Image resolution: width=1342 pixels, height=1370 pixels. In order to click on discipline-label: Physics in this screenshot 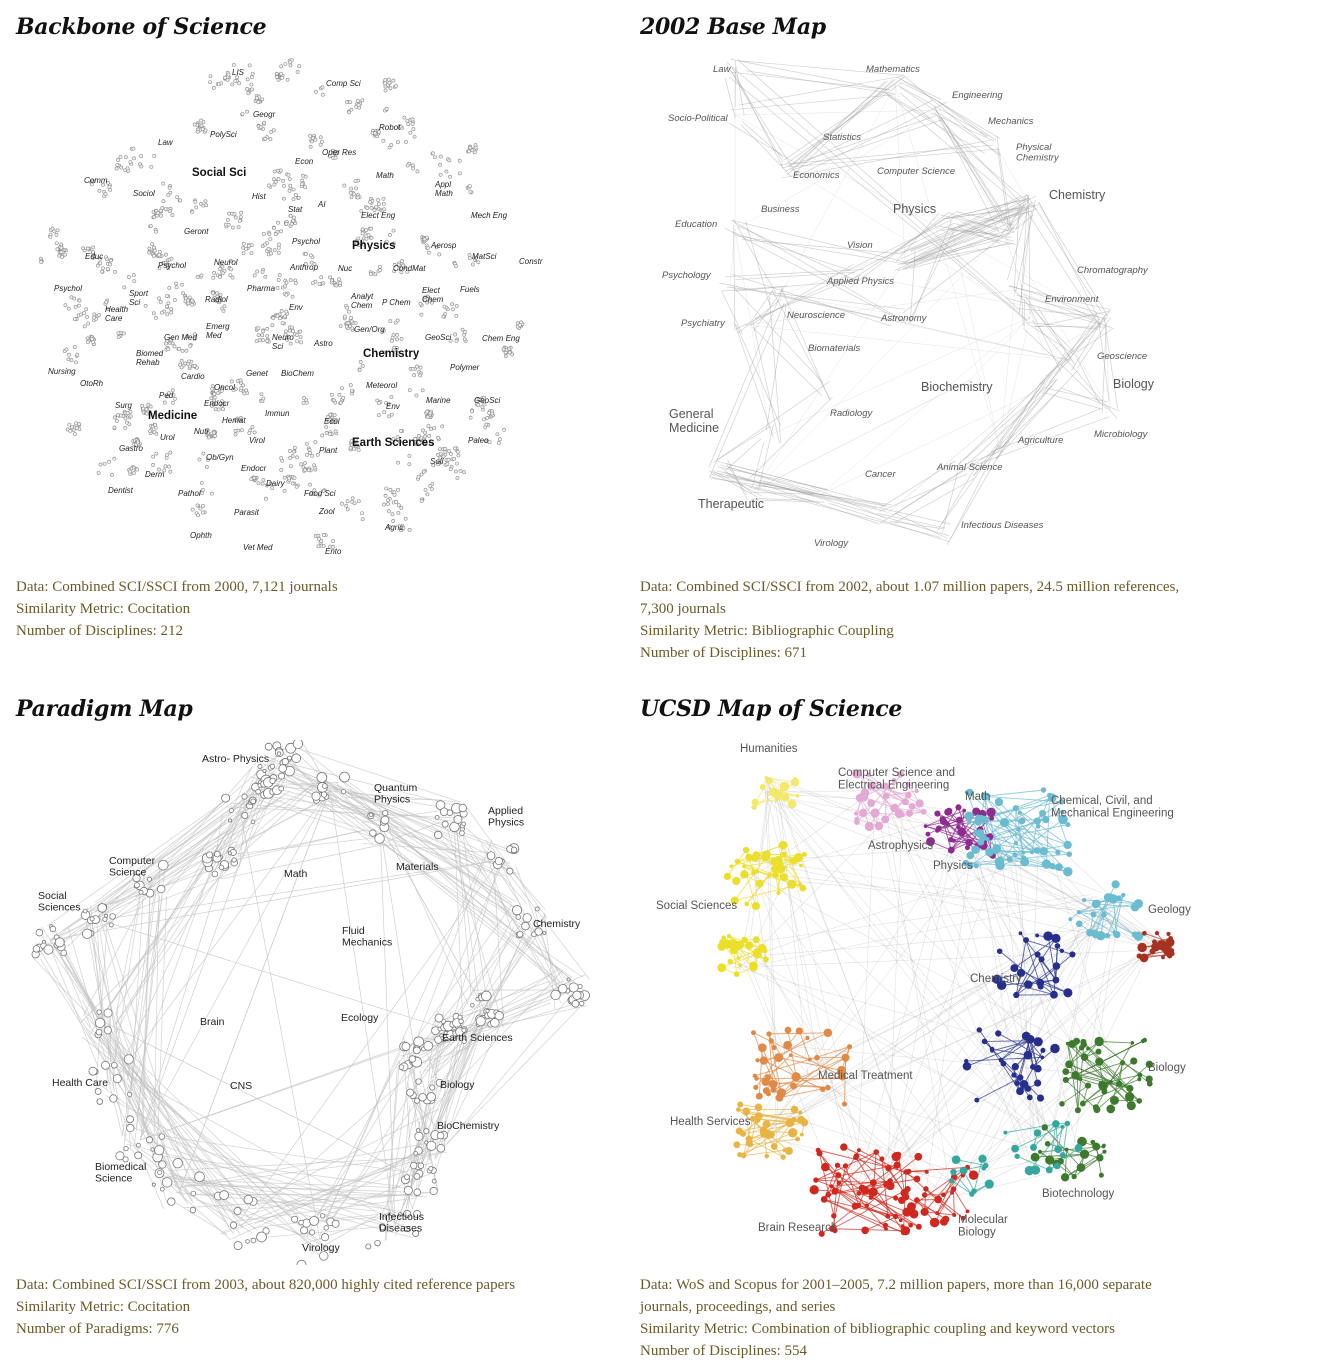, I will do `click(953, 866)`.